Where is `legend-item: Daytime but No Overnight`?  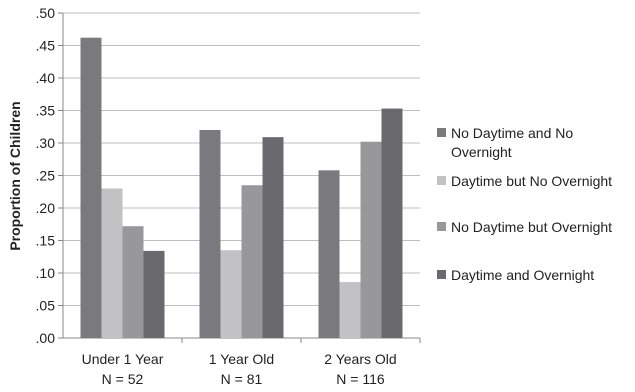 legend-item: Daytime but No Overnight is located at coordinates (536, 181).